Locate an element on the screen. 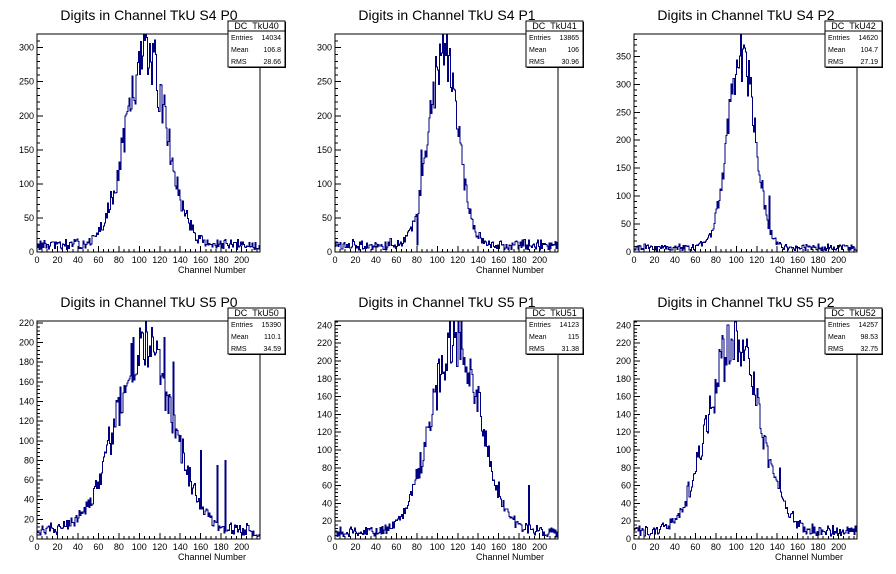  y-tick-label: 50 is located at coordinates (327, 218).